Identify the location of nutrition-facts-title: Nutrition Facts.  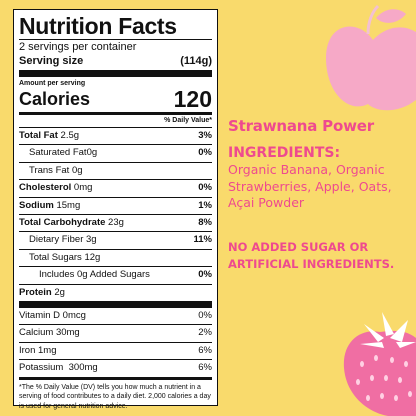
(98, 26).